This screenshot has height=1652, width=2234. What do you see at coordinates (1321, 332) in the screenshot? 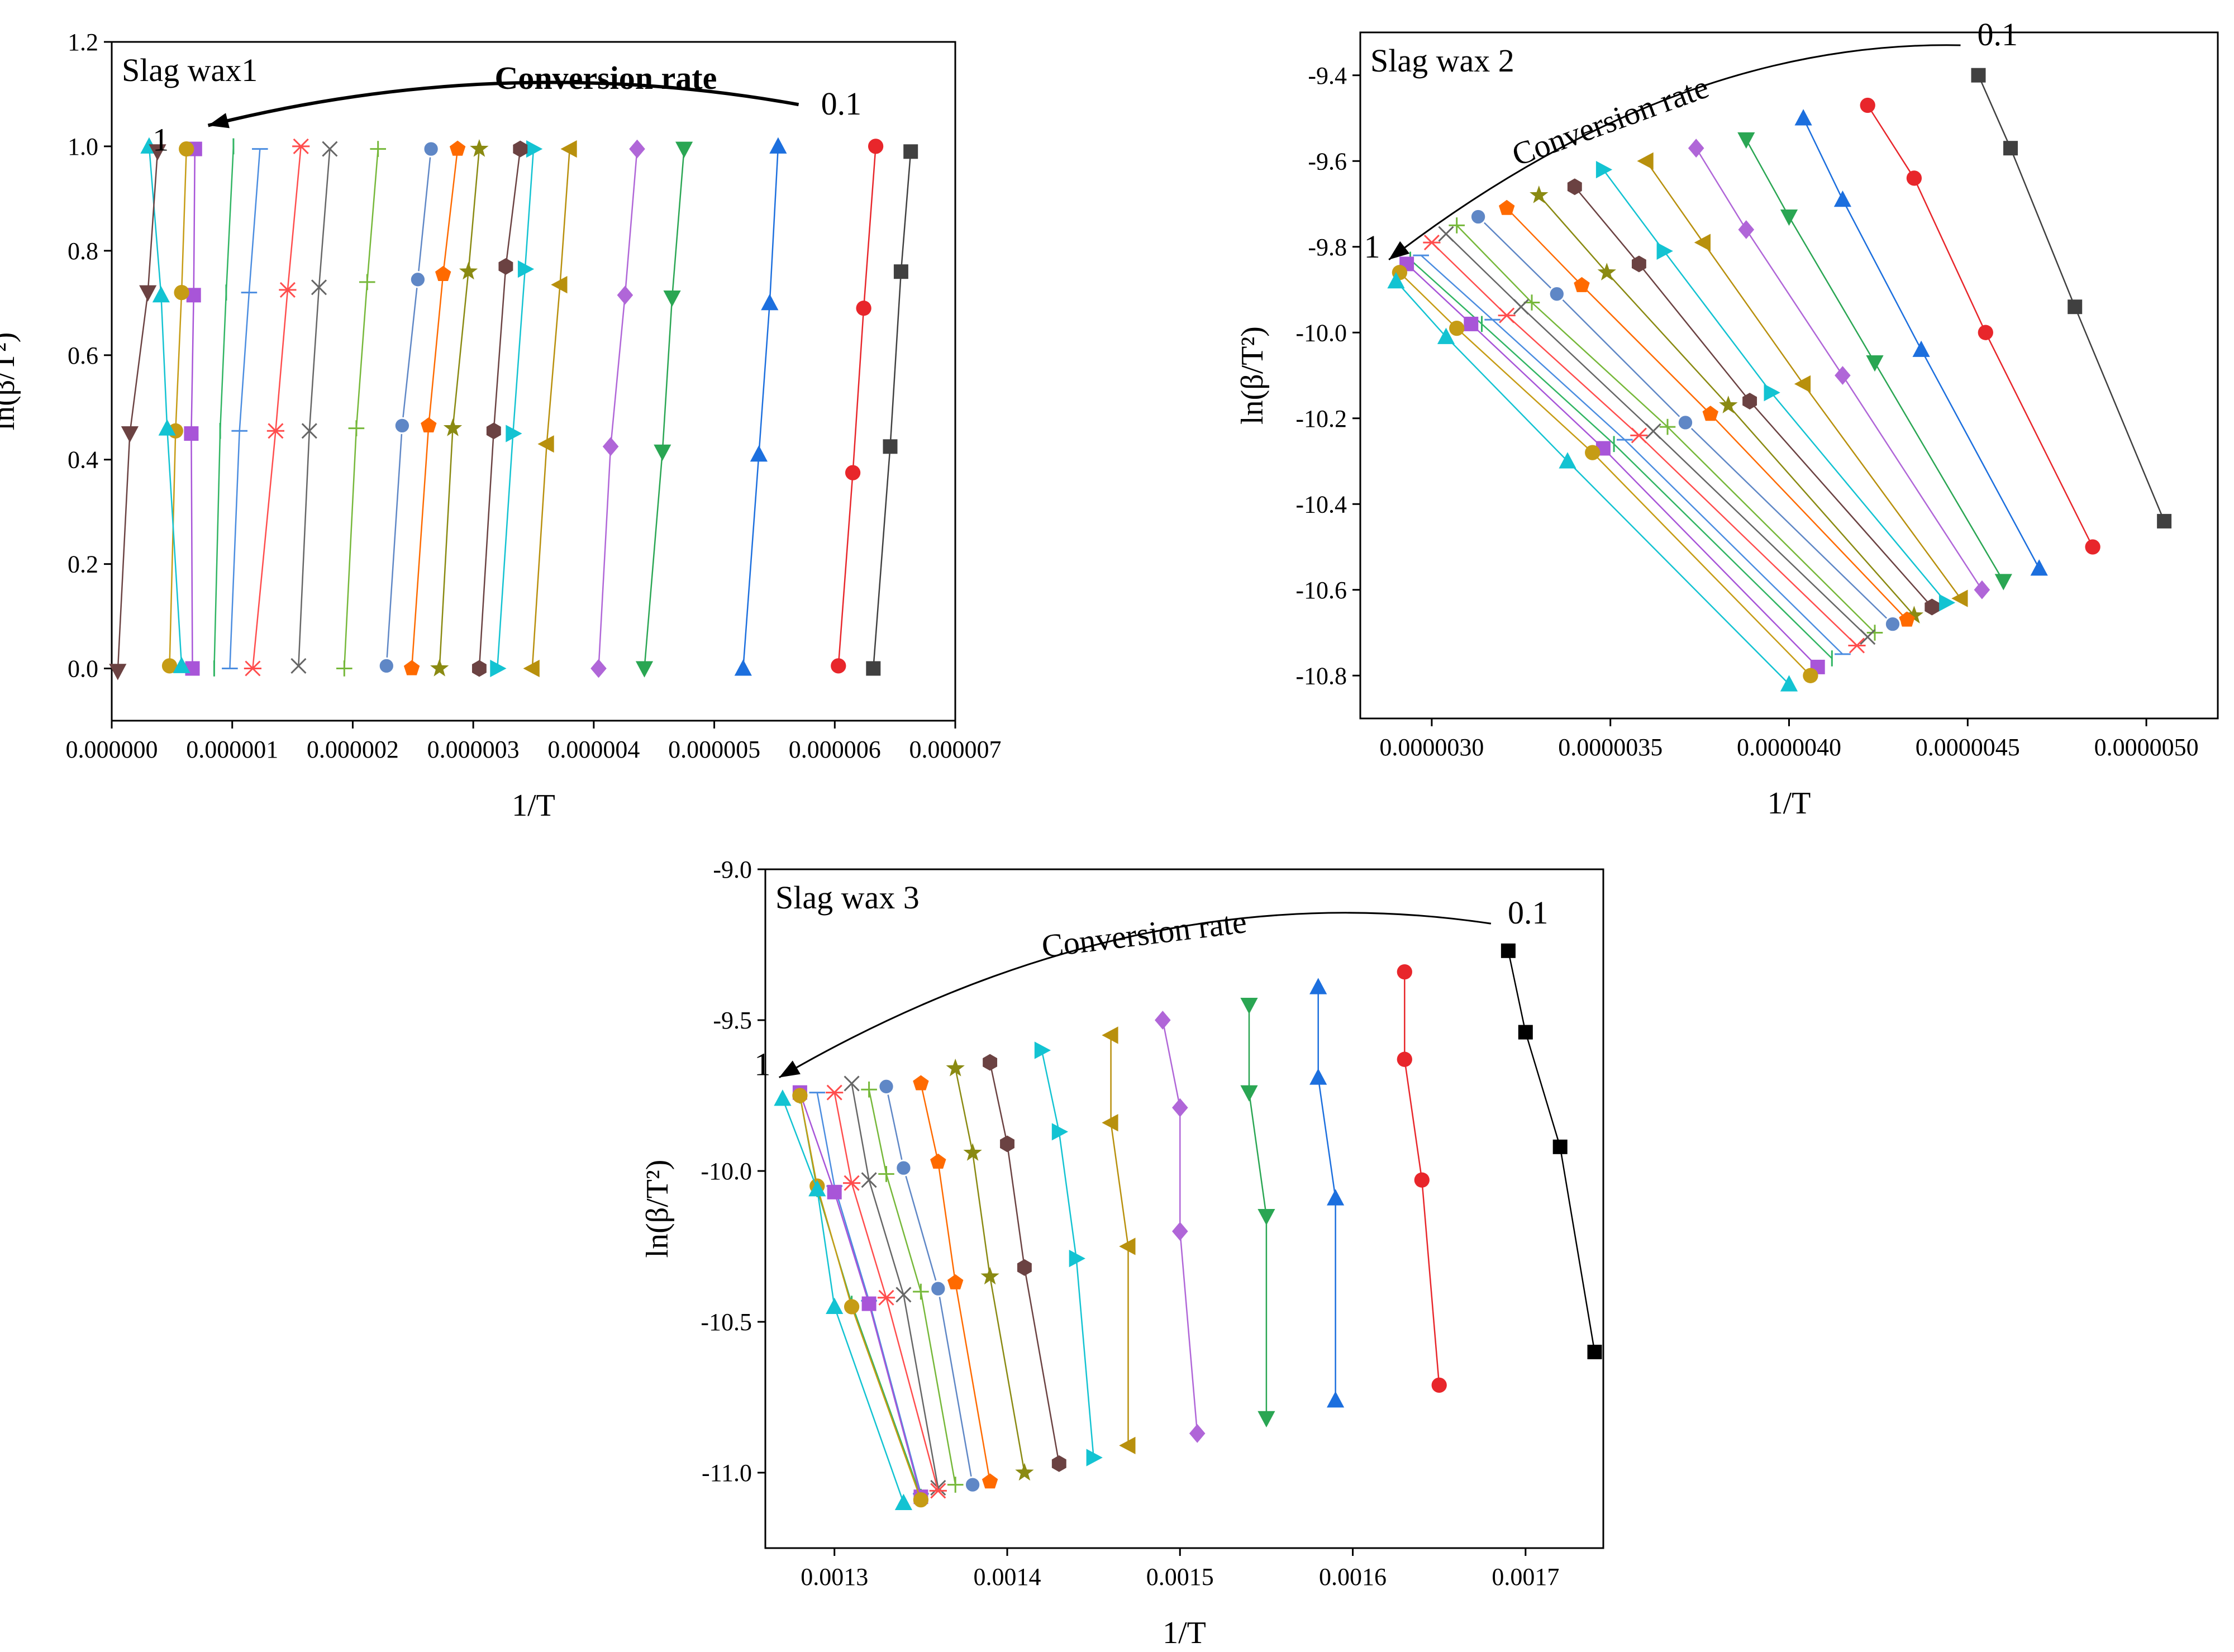
I see `y-tick-label: -10.0` at bounding box center [1321, 332].